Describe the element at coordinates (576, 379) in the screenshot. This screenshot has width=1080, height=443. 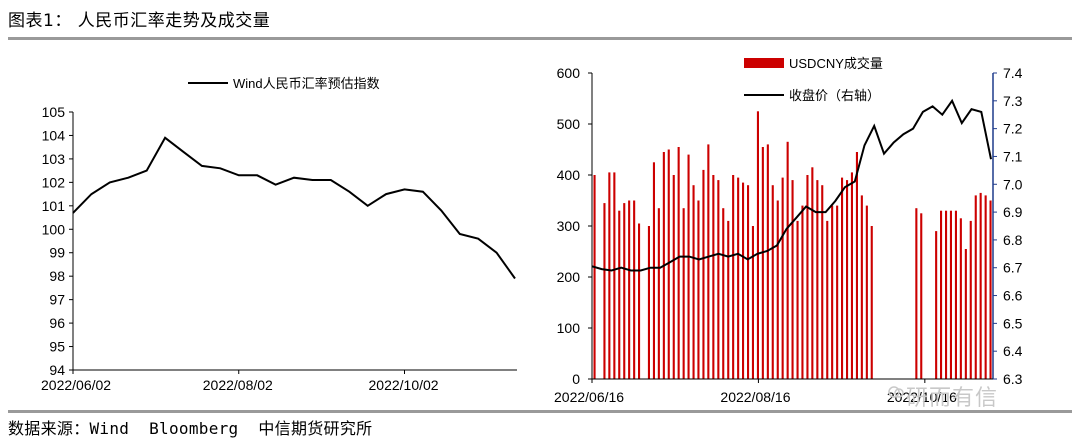
I see `right-left-y-tick-label: 0` at that location.